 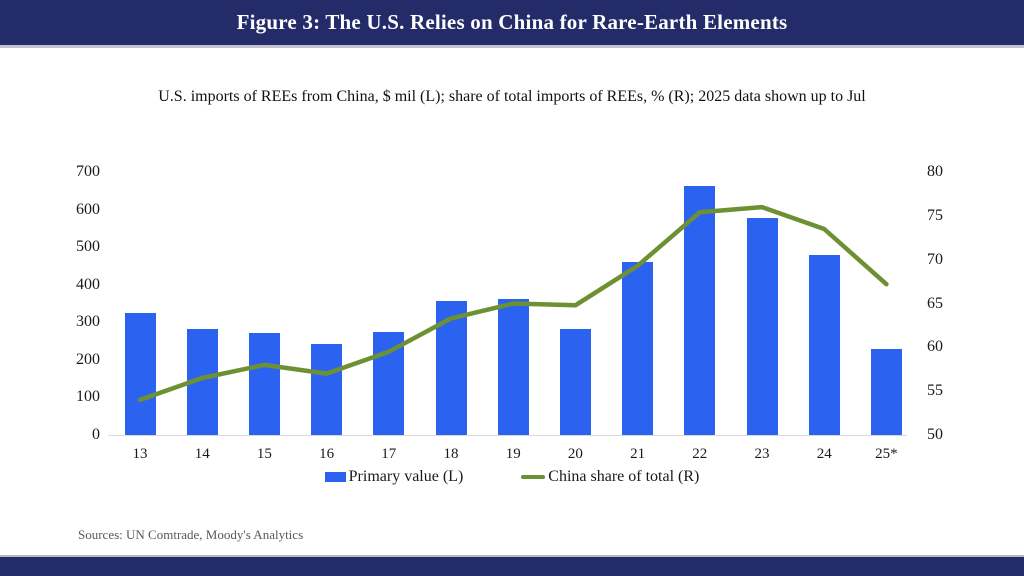 What do you see at coordinates (507, 435) in the screenshot?
I see `x-axis-line` at bounding box center [507, 435].